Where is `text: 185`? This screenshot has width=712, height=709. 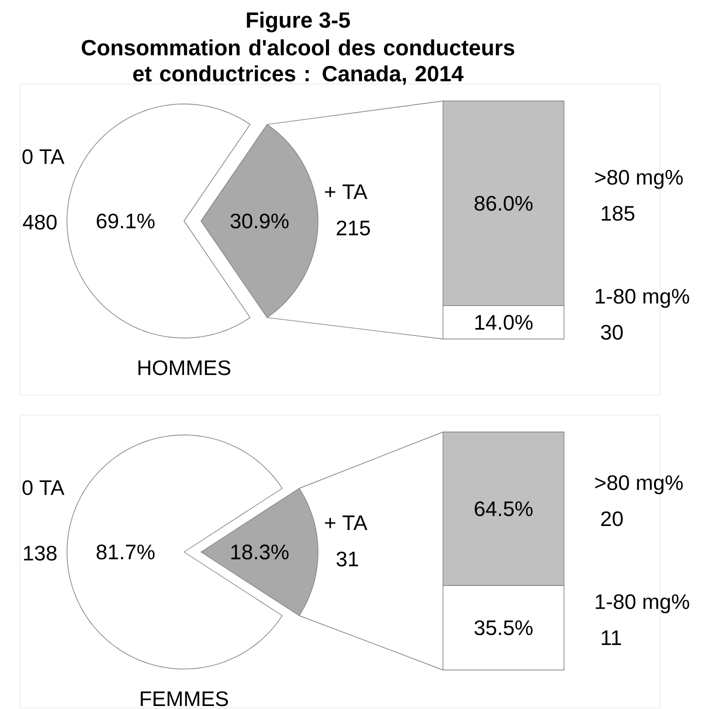 text: 185 is located at coordinates (618, 213).